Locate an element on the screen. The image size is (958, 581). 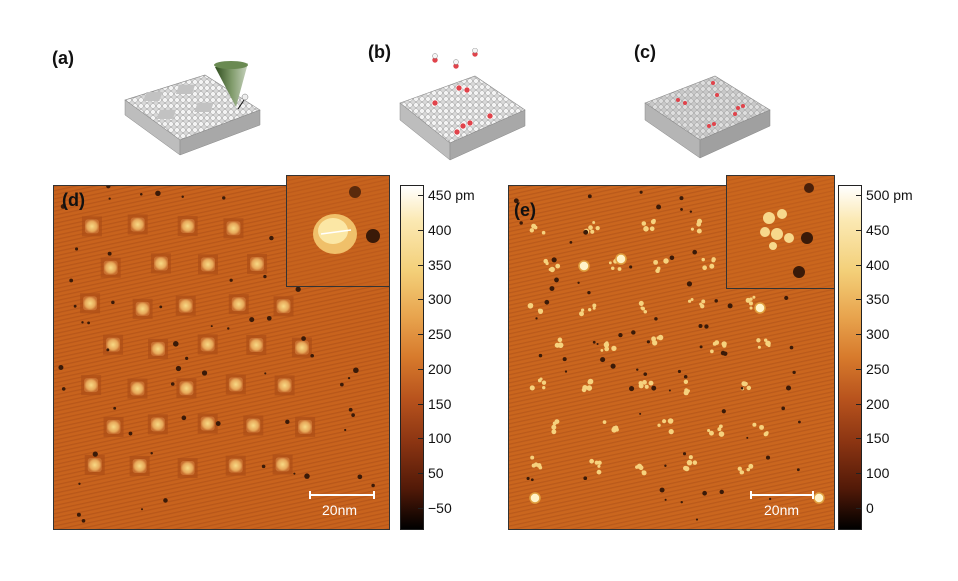
colorbar-d-tick-label: 150 is located at coordinates (440, 403).